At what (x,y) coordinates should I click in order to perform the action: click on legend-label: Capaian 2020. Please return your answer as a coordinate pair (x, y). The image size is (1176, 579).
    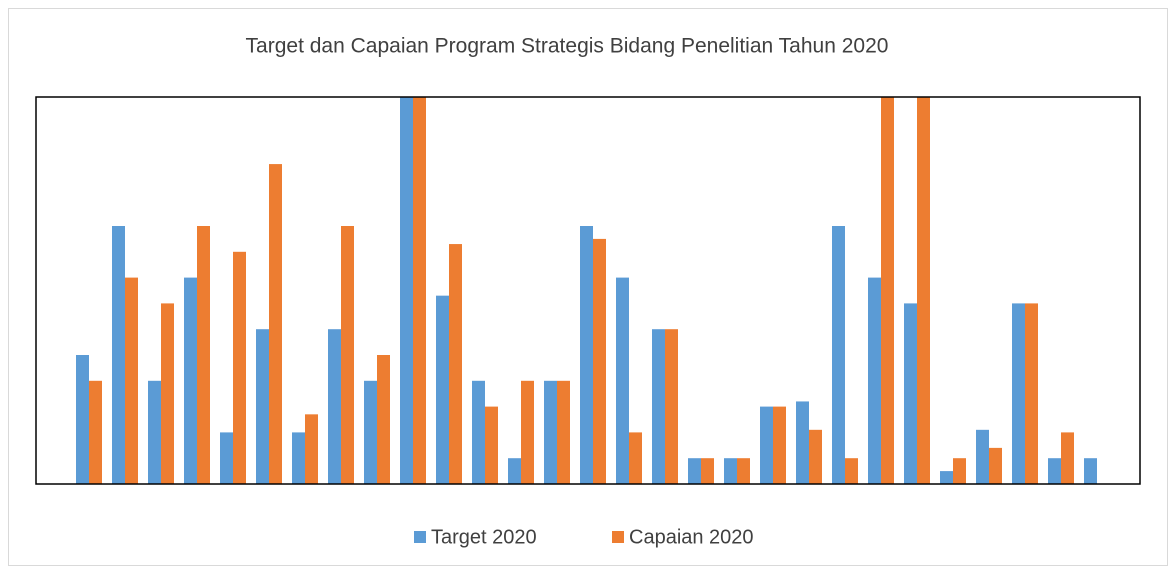
    Looking at the image, I should click on (691, 537).